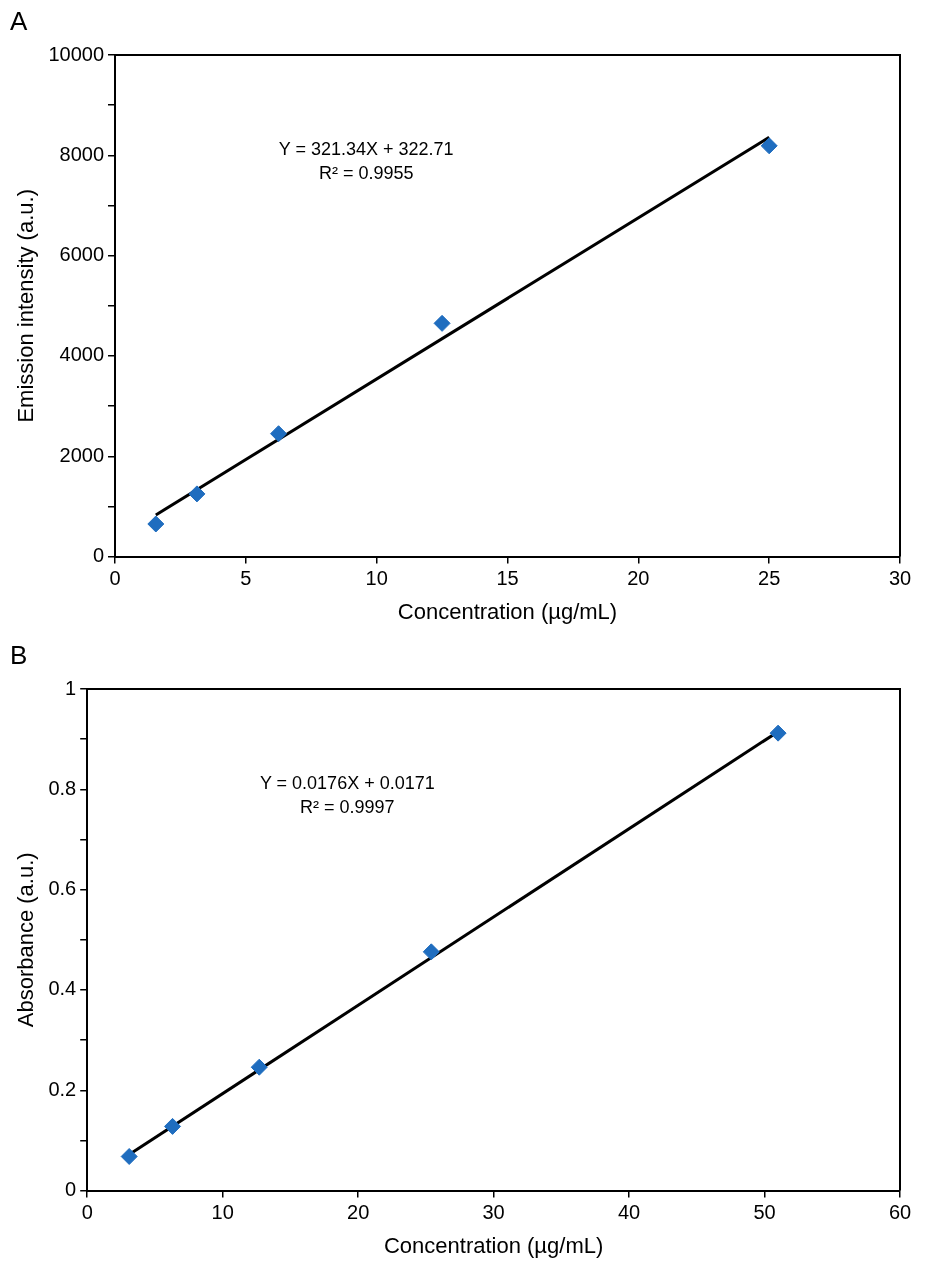  Describe the element at coordinates (62, 1088) in the screenshot. I see `y-tick-label: 0.2` at that location.